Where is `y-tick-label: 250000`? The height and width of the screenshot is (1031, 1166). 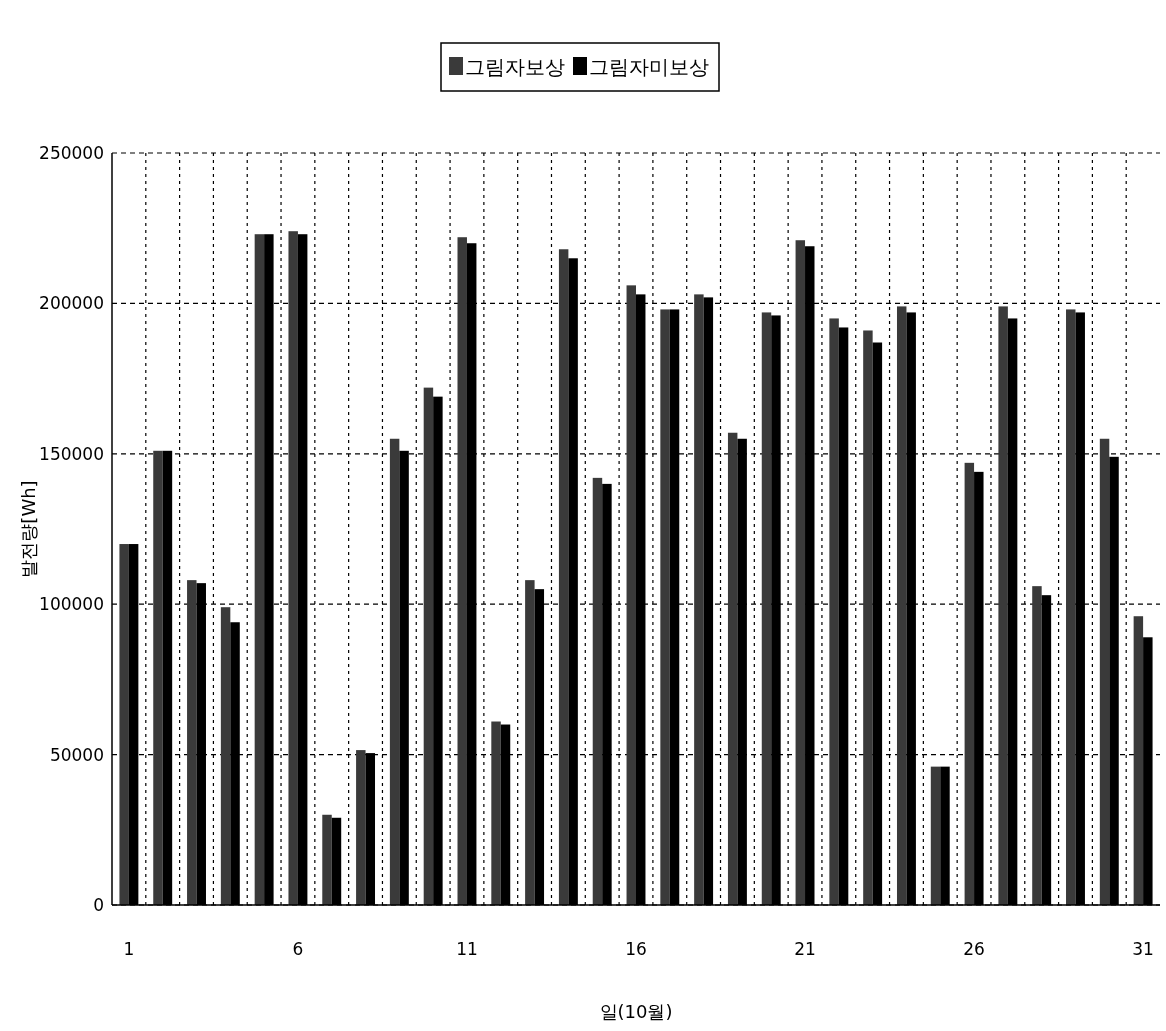 y-tick-label: 250000 is located at coordinates (71, 153).